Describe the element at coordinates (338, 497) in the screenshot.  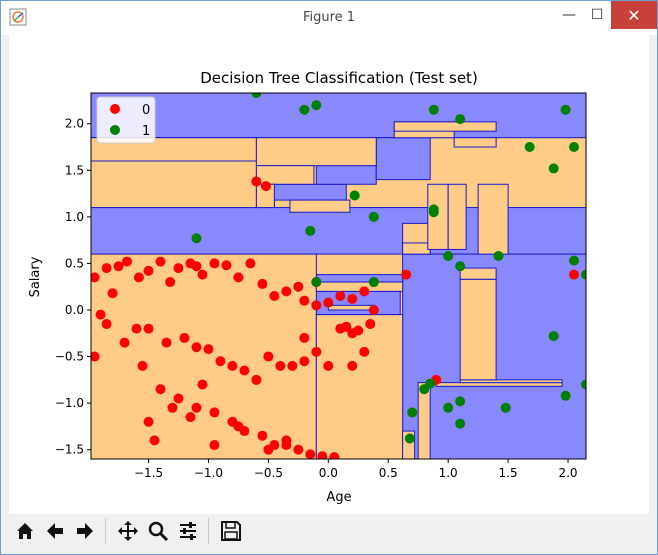
I see `x-axis-label: Age` at that location.